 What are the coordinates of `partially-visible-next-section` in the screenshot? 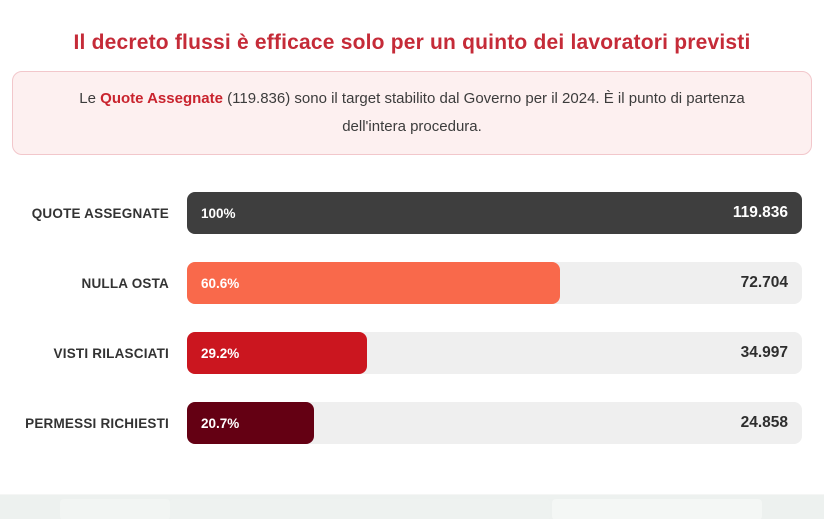 It's located at (412, 506).